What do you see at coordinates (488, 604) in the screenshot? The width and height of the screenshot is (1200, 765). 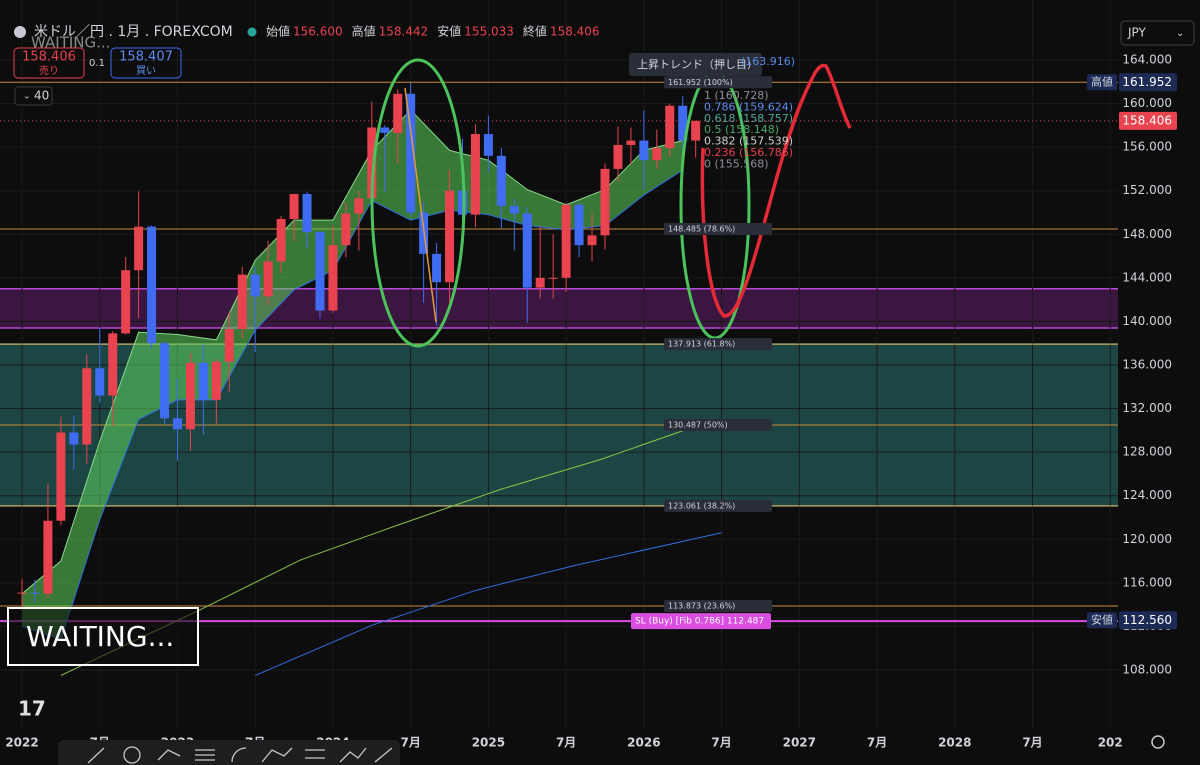 I see `moving-average` at bounding box center [488, 604].